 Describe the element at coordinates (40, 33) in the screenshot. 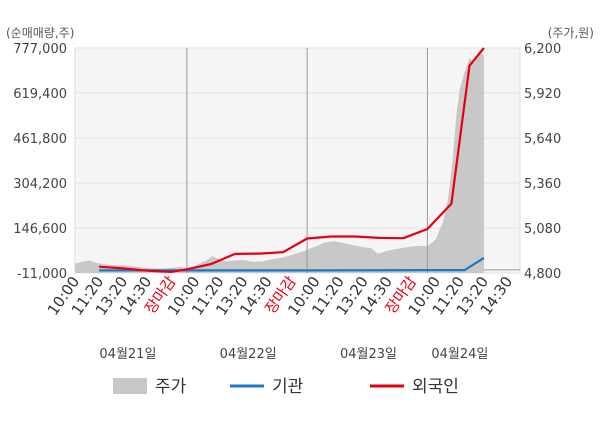

I see `left-axis-unit-label: (순매매량,주)` at that location.